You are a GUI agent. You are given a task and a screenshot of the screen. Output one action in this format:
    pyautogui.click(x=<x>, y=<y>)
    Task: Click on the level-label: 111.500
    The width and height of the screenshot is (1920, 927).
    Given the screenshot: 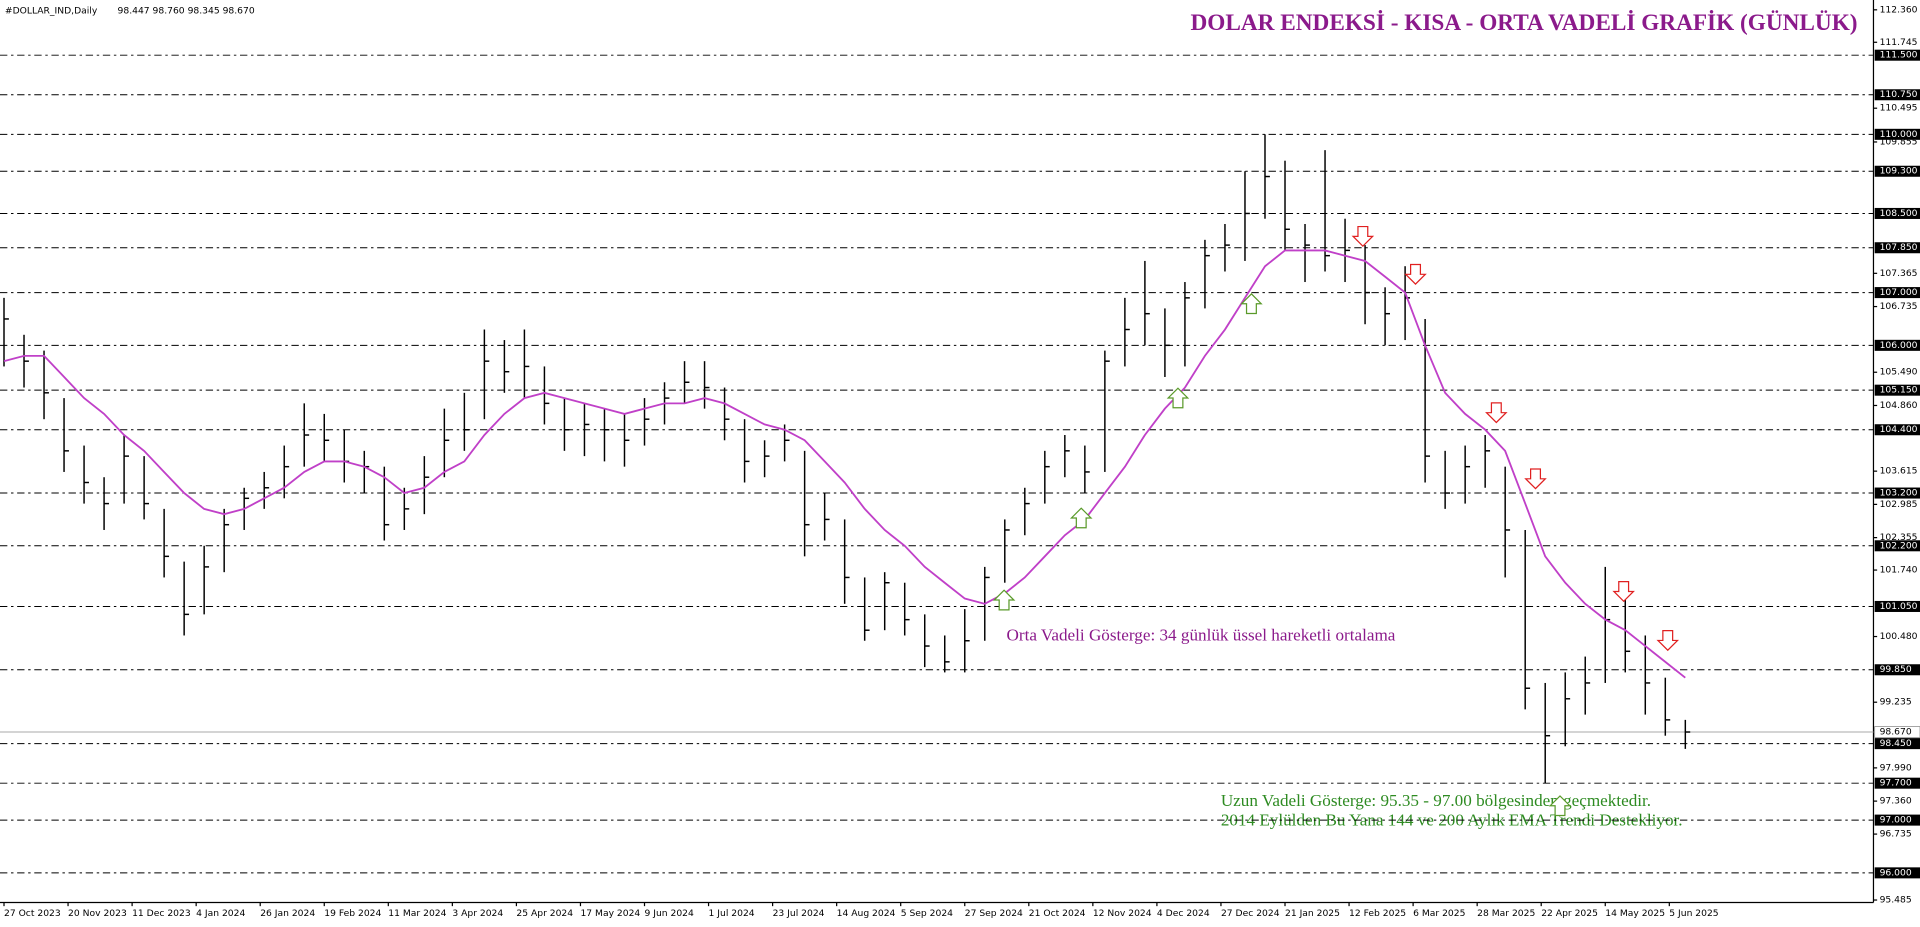 What is the action you would take?
    pyautogui.click(x=1899, y=55)
    